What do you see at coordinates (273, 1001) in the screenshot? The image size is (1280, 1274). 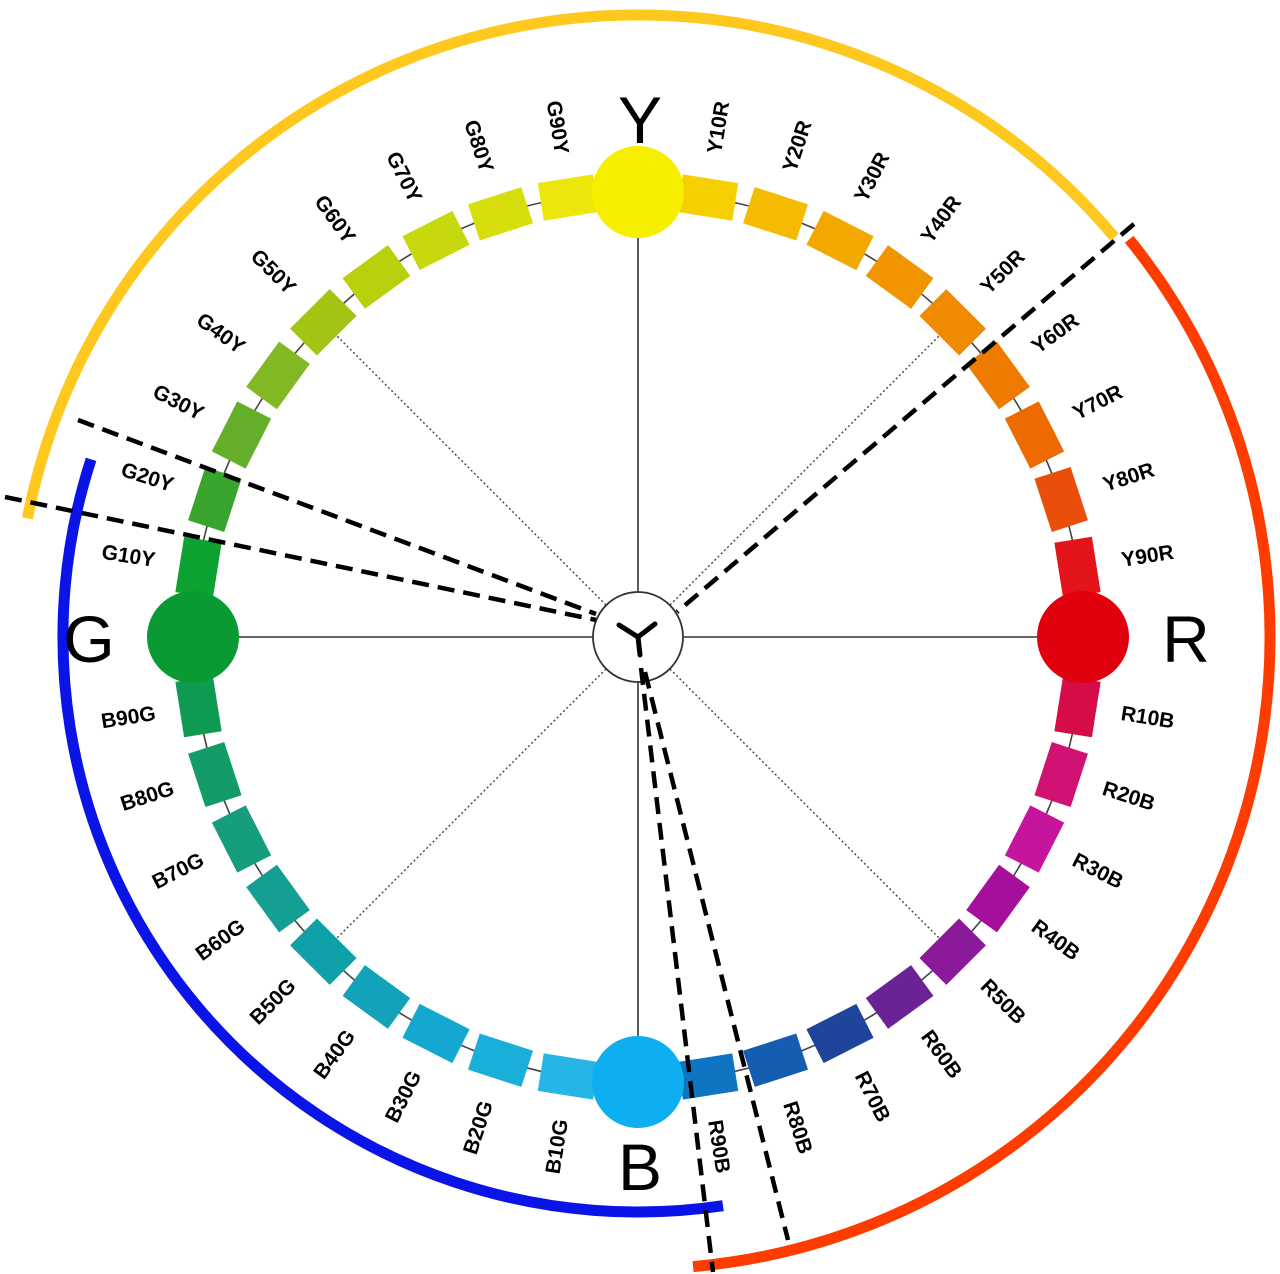 I see `hue-label-b50g: B50G` at bounding box center [273, 1001].